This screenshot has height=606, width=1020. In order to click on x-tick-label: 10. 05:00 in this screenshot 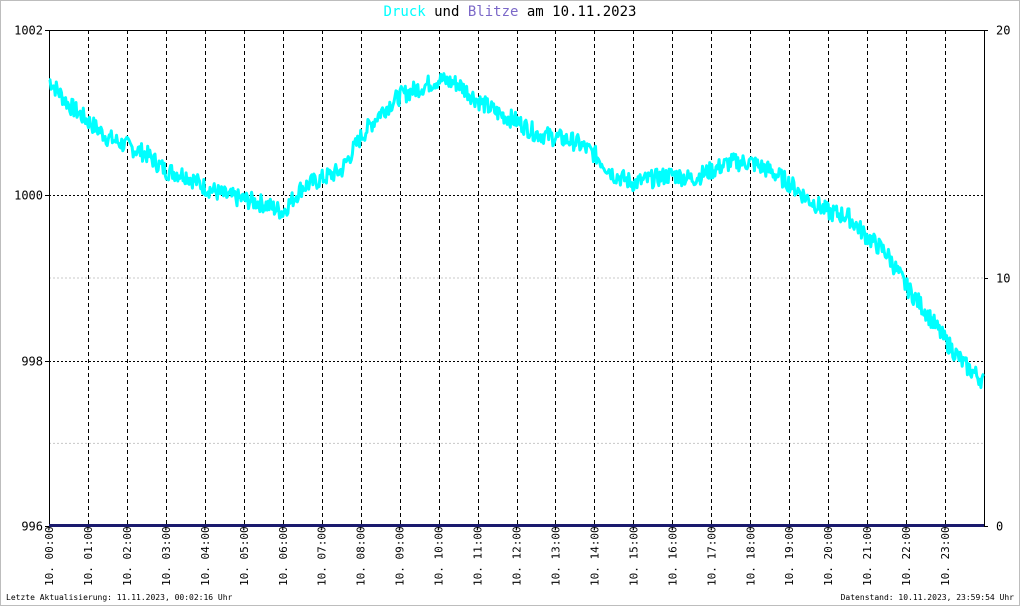, I will do `click(244, 556)`.